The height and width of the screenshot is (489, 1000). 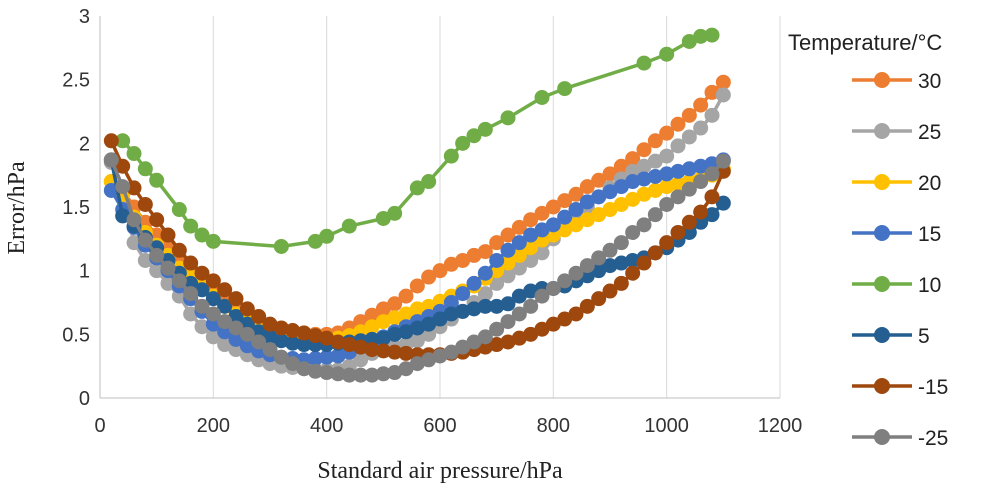 I want to click on x-tick-label: 400, so click(x=326, y=426).